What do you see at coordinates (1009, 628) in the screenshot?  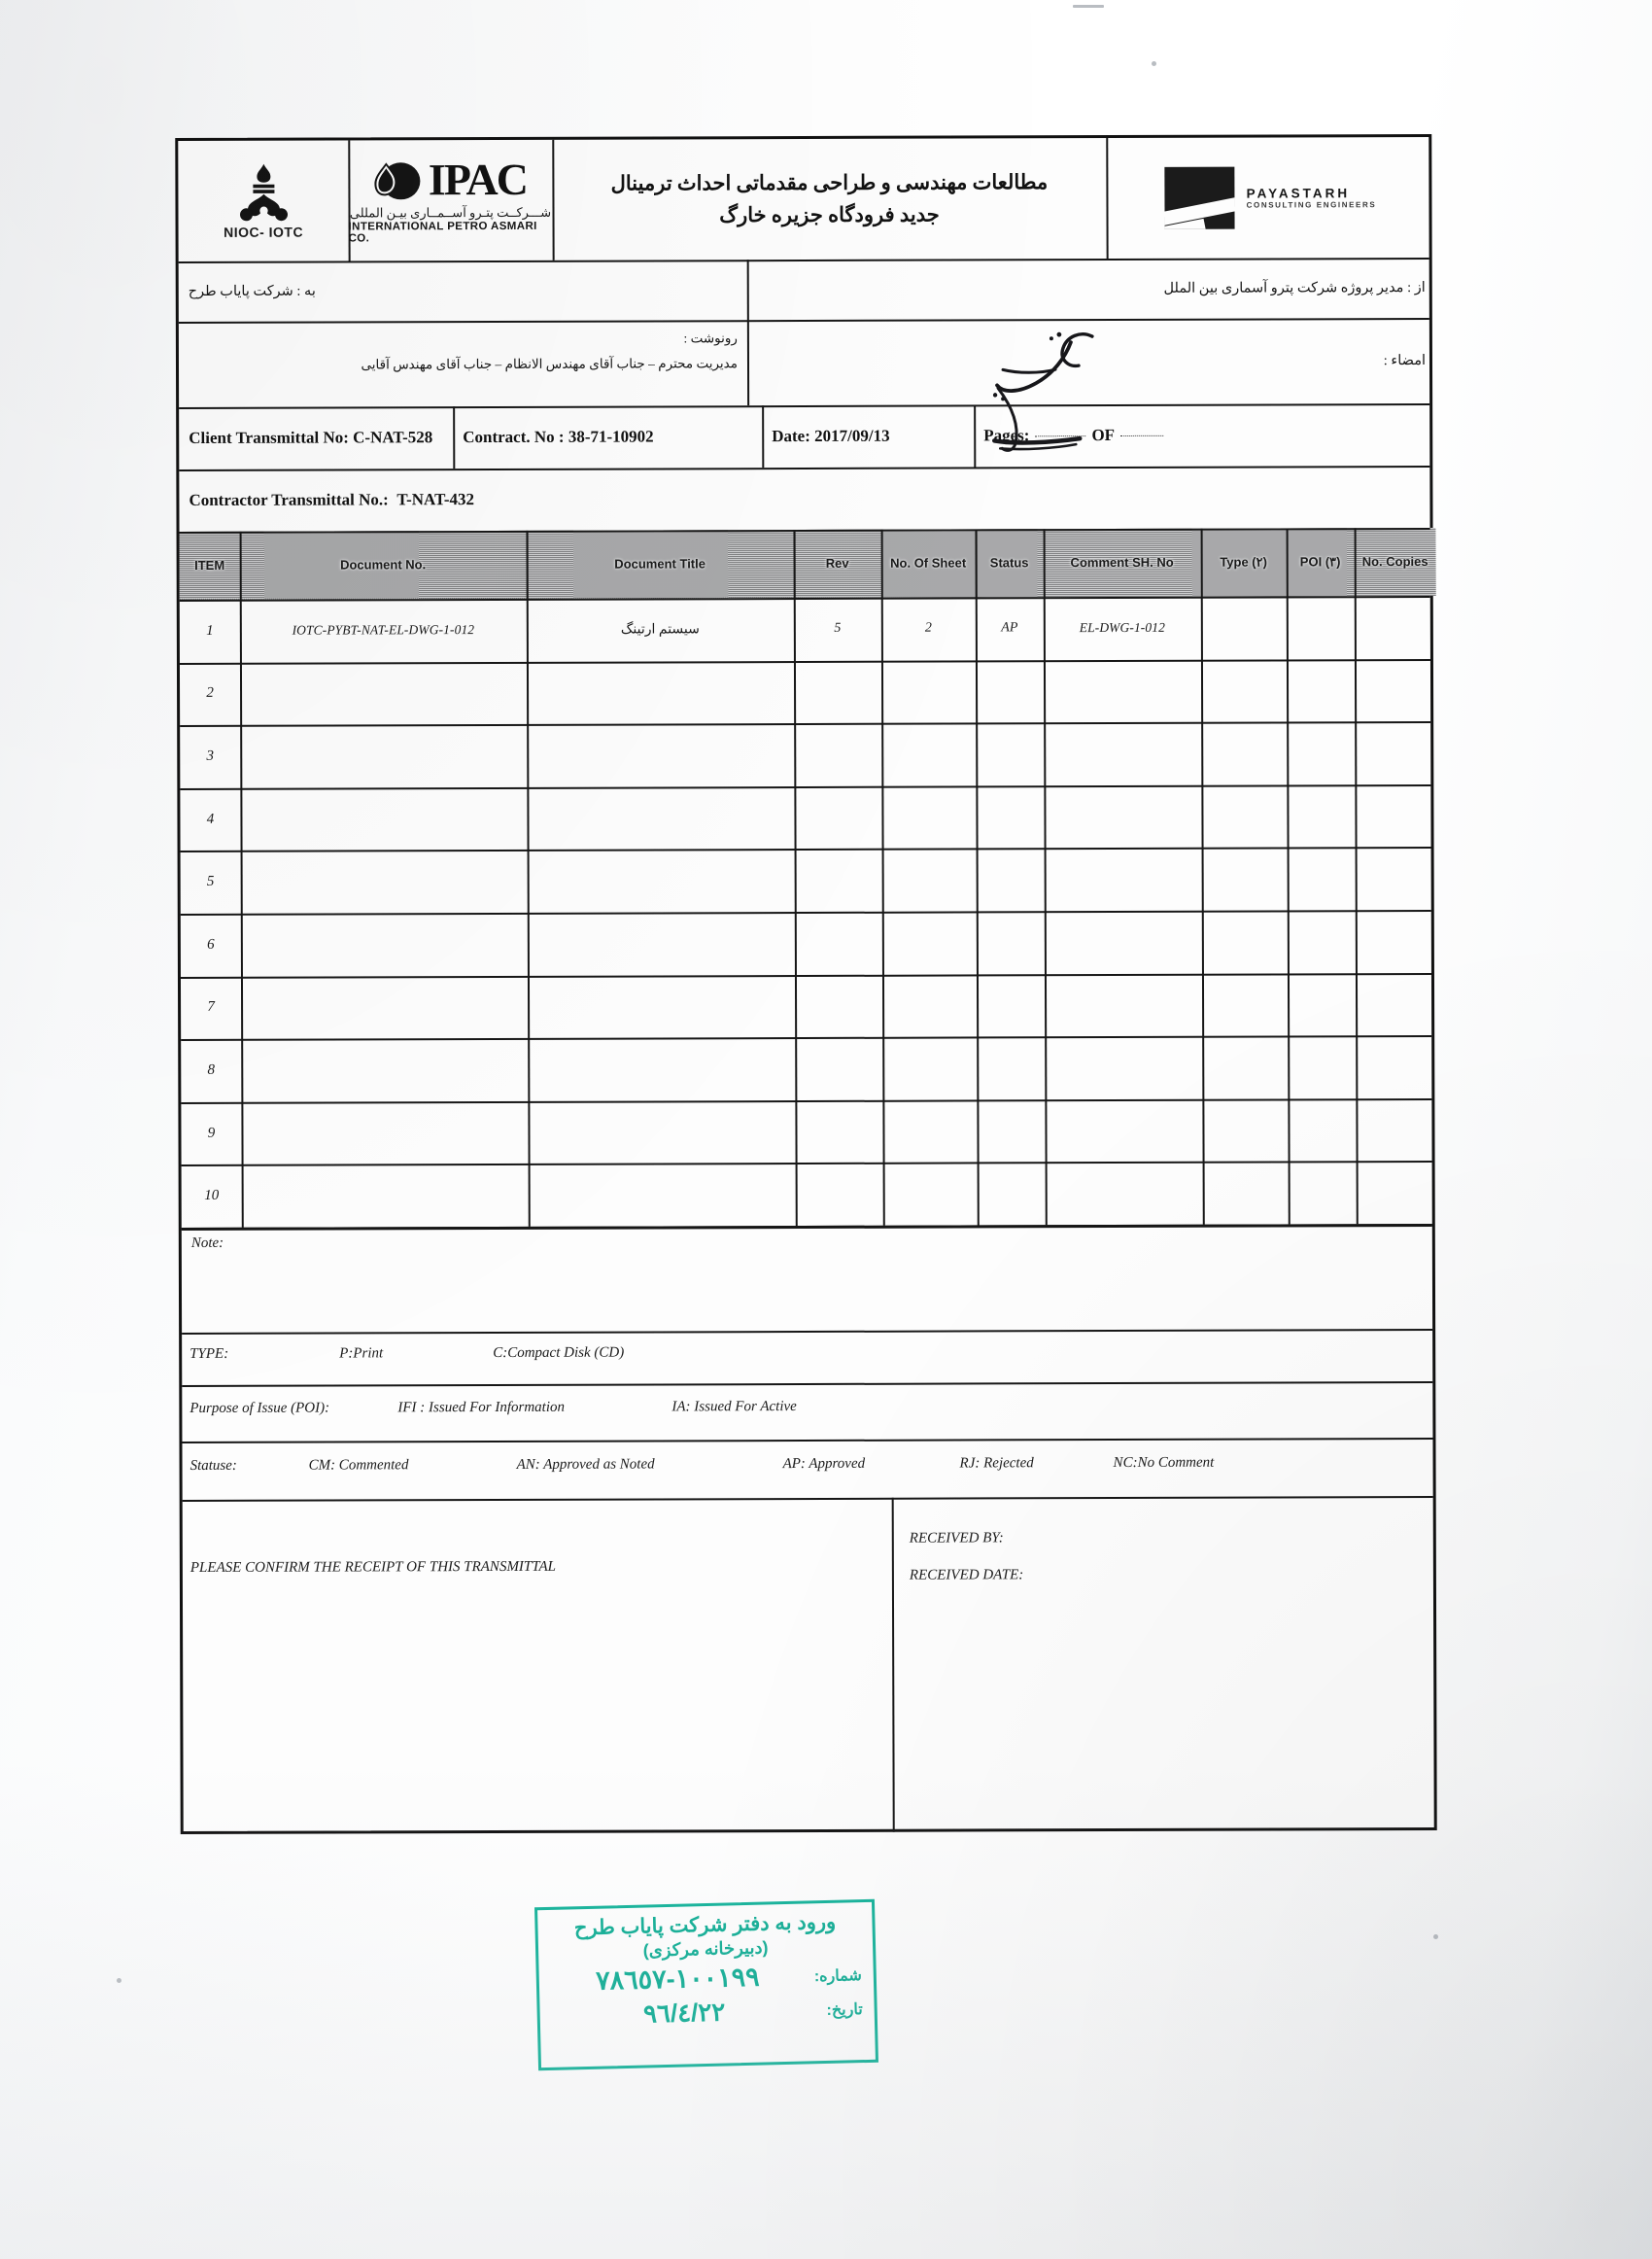 I see `table-cell-status: AP` at bounding box center [1009, 628].